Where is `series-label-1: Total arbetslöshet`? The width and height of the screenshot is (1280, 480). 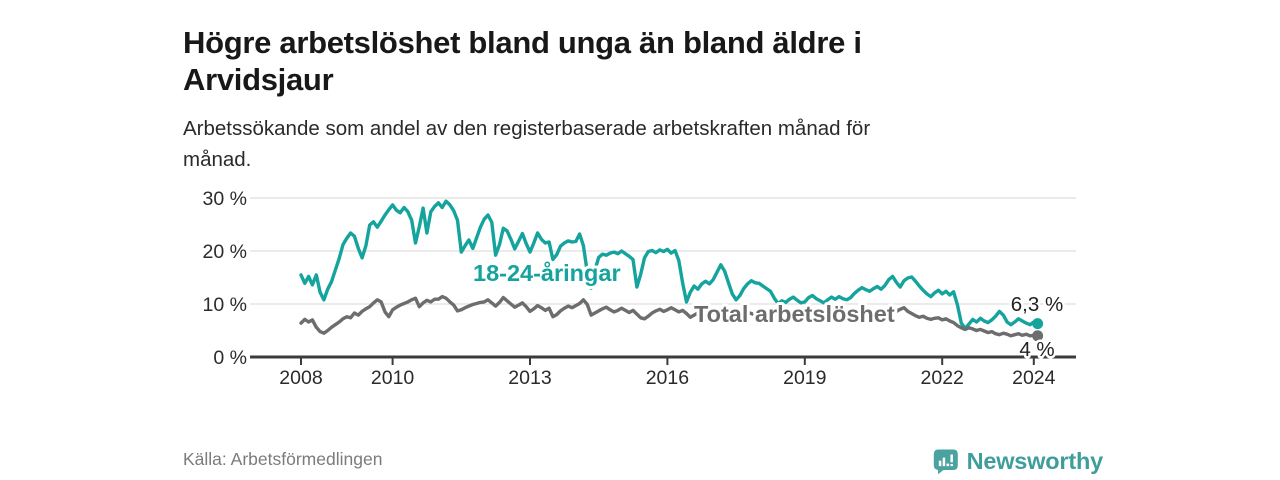 series-label-1: Total arbetslöshet is located at coordinates (794, 314).